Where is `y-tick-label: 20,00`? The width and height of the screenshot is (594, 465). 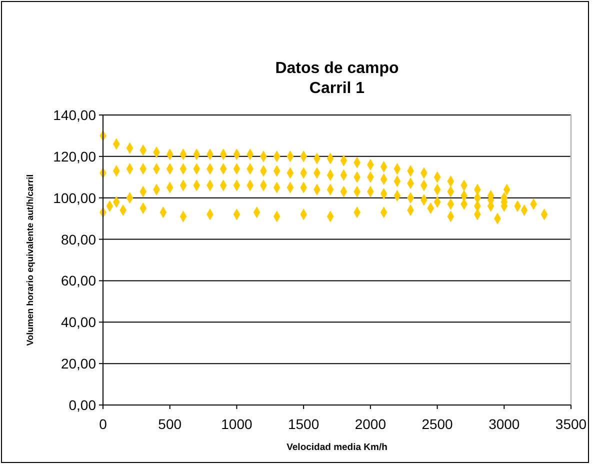 y-tick-label: 20,00 is located at coordinates (78, 364).